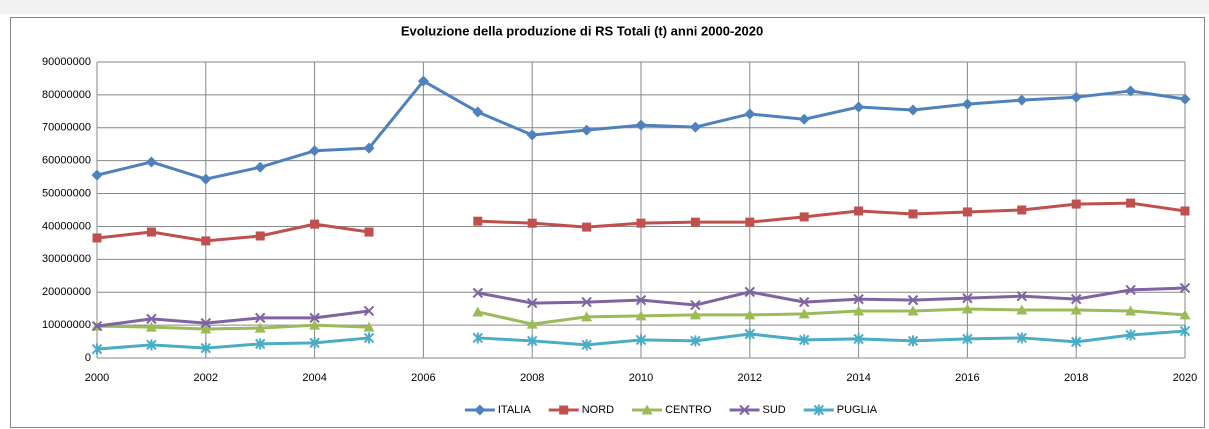 This screenshot has width=1209, height=429. What do you see at coordinates (66, 193) in the screenshot?
I see `y-tick-label: 50000000` at bounding box center [66, 193].